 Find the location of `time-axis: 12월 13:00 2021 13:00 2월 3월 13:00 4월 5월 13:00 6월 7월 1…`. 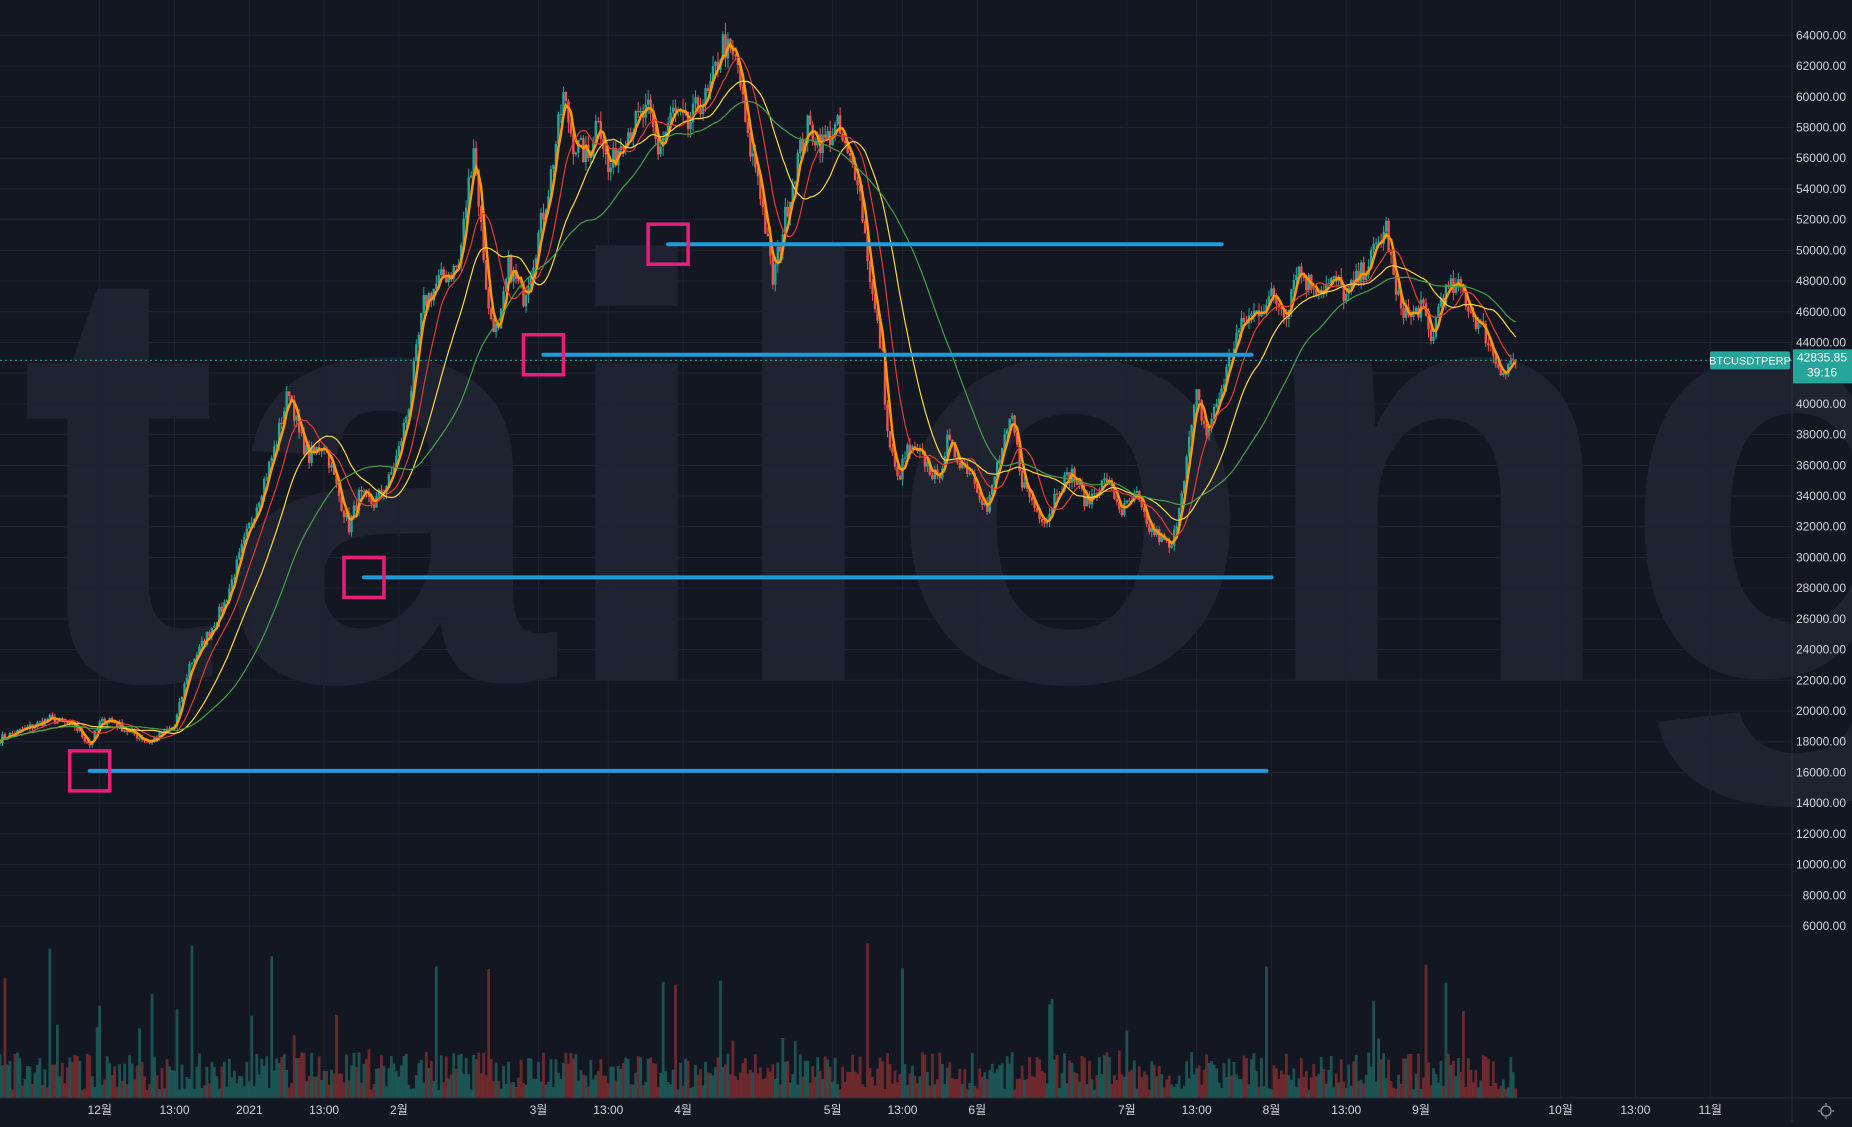

time-axis: 12월 13:00 2021 13:00 2월 3월 13:00 4월 5월 13:00 6월 7월 1… is located at coordinates (905, 1110).